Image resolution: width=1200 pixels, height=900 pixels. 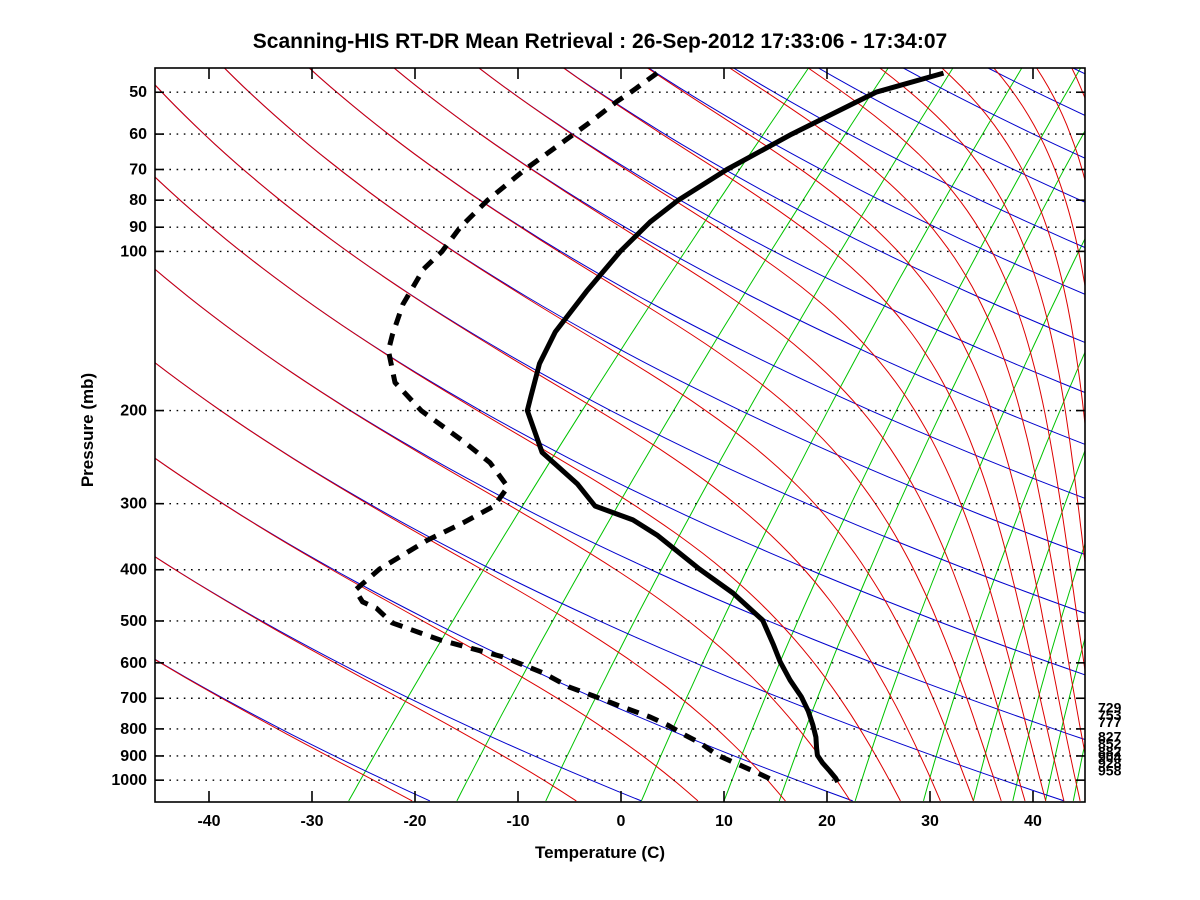 I want to click on pressure-tick-label: 300, so click(x=133, y=504).